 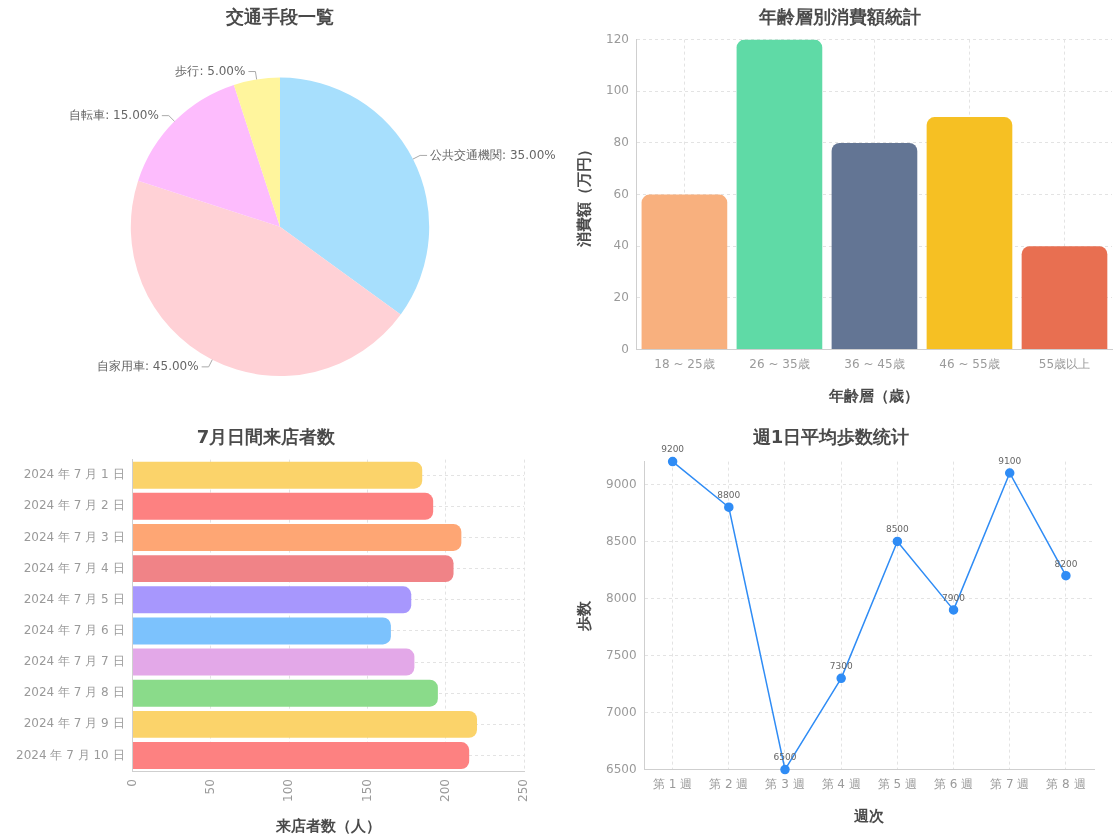 What do you see at coordinates (621, 768) in the screenshot?
I see `y-tick-label: 6500` at bounding box center [621, 768].